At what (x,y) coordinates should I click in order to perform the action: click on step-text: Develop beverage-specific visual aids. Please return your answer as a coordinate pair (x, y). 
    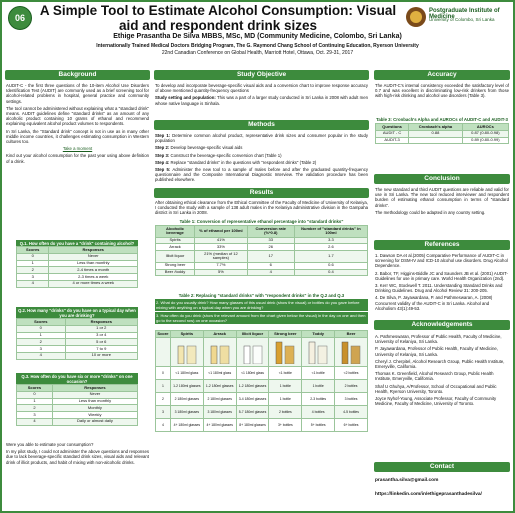
    Looking at the image, I should click on (206, 148).